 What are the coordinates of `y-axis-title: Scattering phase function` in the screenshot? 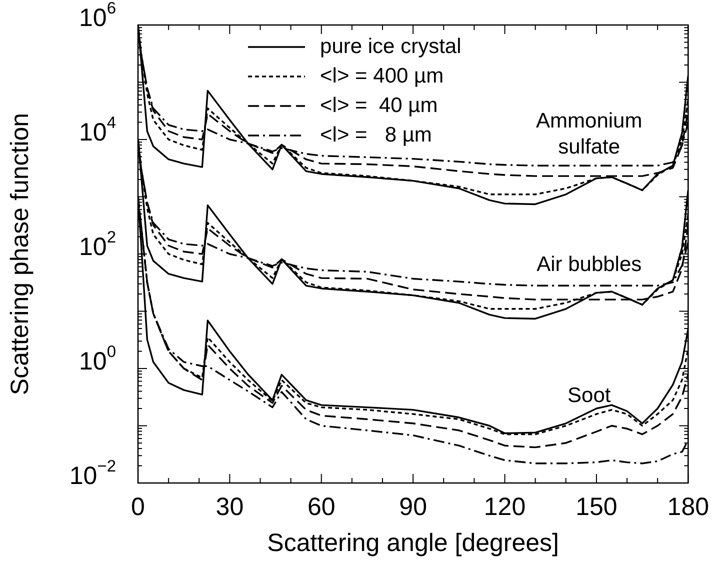 It's located at (20, 254).